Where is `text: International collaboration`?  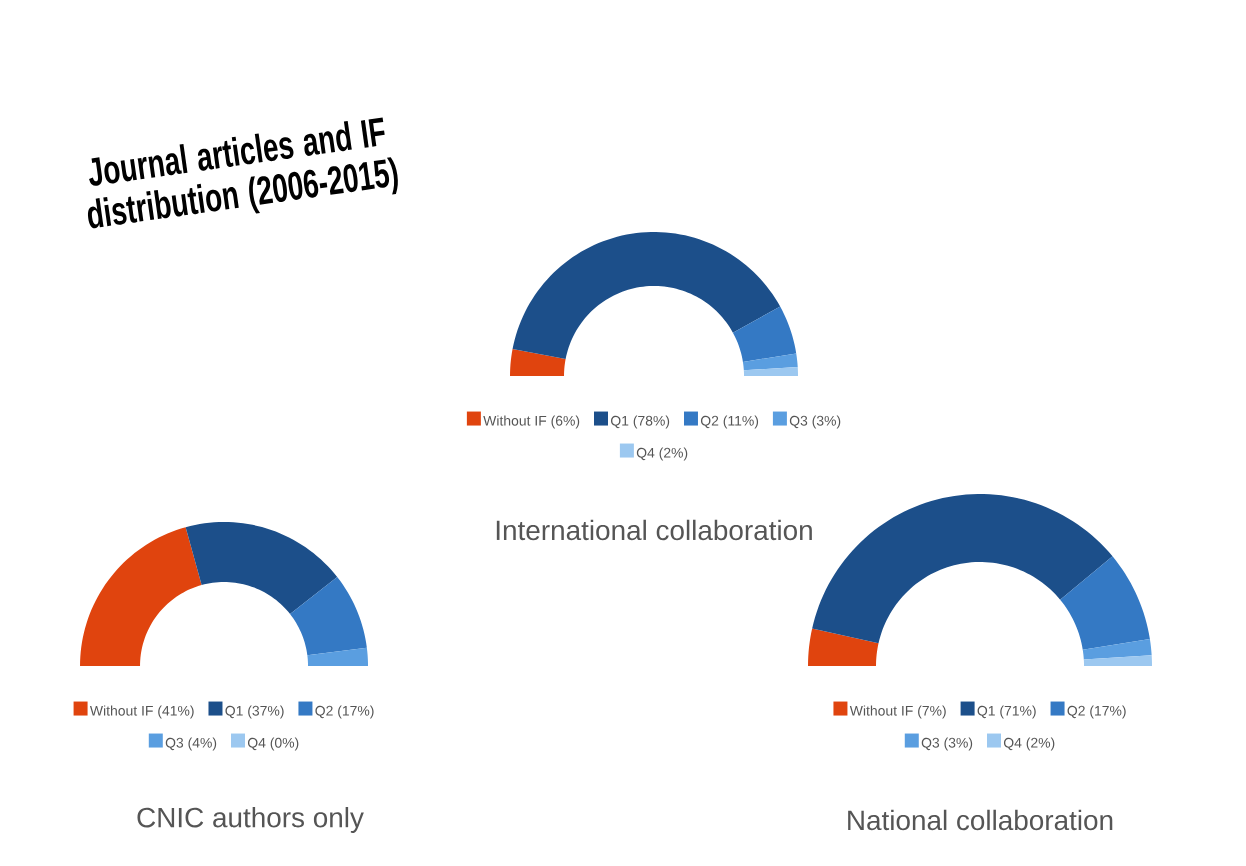
text: International collaboration is located at coordinates (654, 530).